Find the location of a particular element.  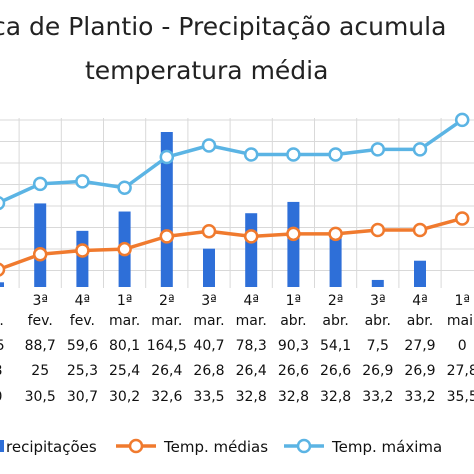

max-temperature-value-label: 33,5 is located at coordinates (208, 397).